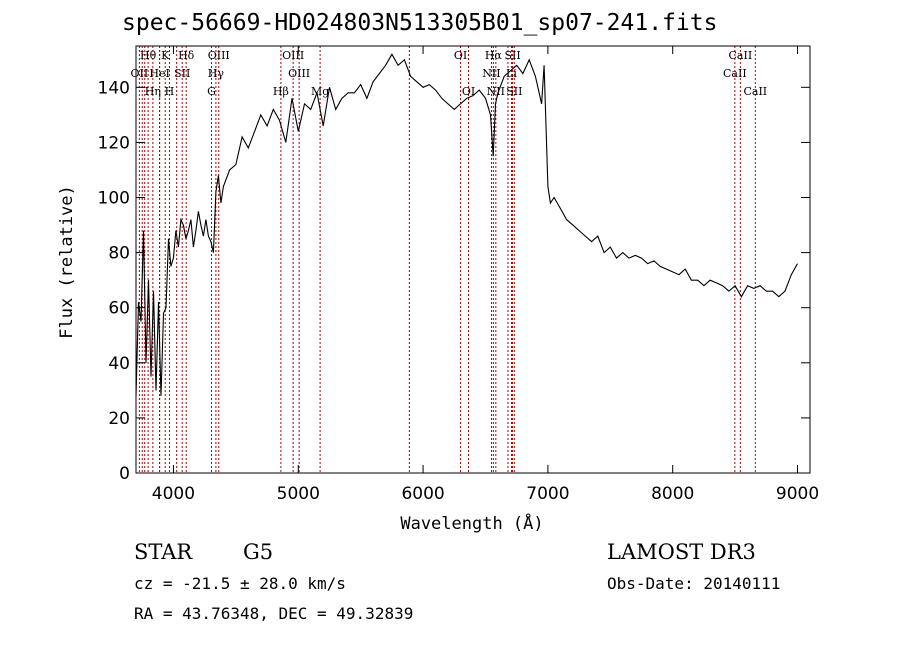 Image resolution: width=900 pixels, height=649 pixels. What do you see at coordinates (471, 523) in the screenshot?
I see `x-axis-label: Wavelength (Å)` at bounding box center [471, 523].